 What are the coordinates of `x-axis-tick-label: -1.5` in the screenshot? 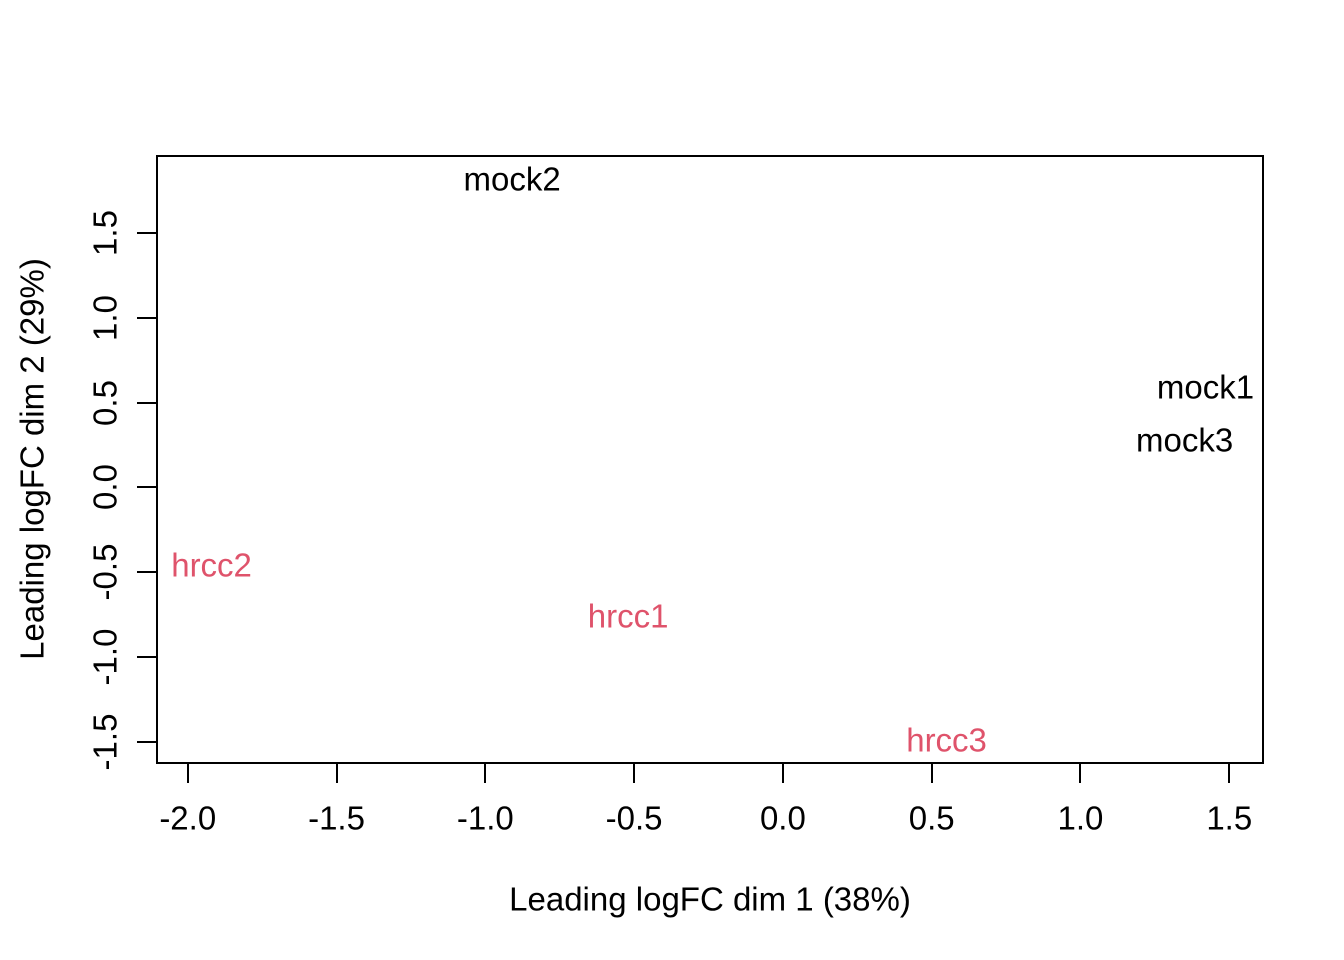 It's located at (336, 818).